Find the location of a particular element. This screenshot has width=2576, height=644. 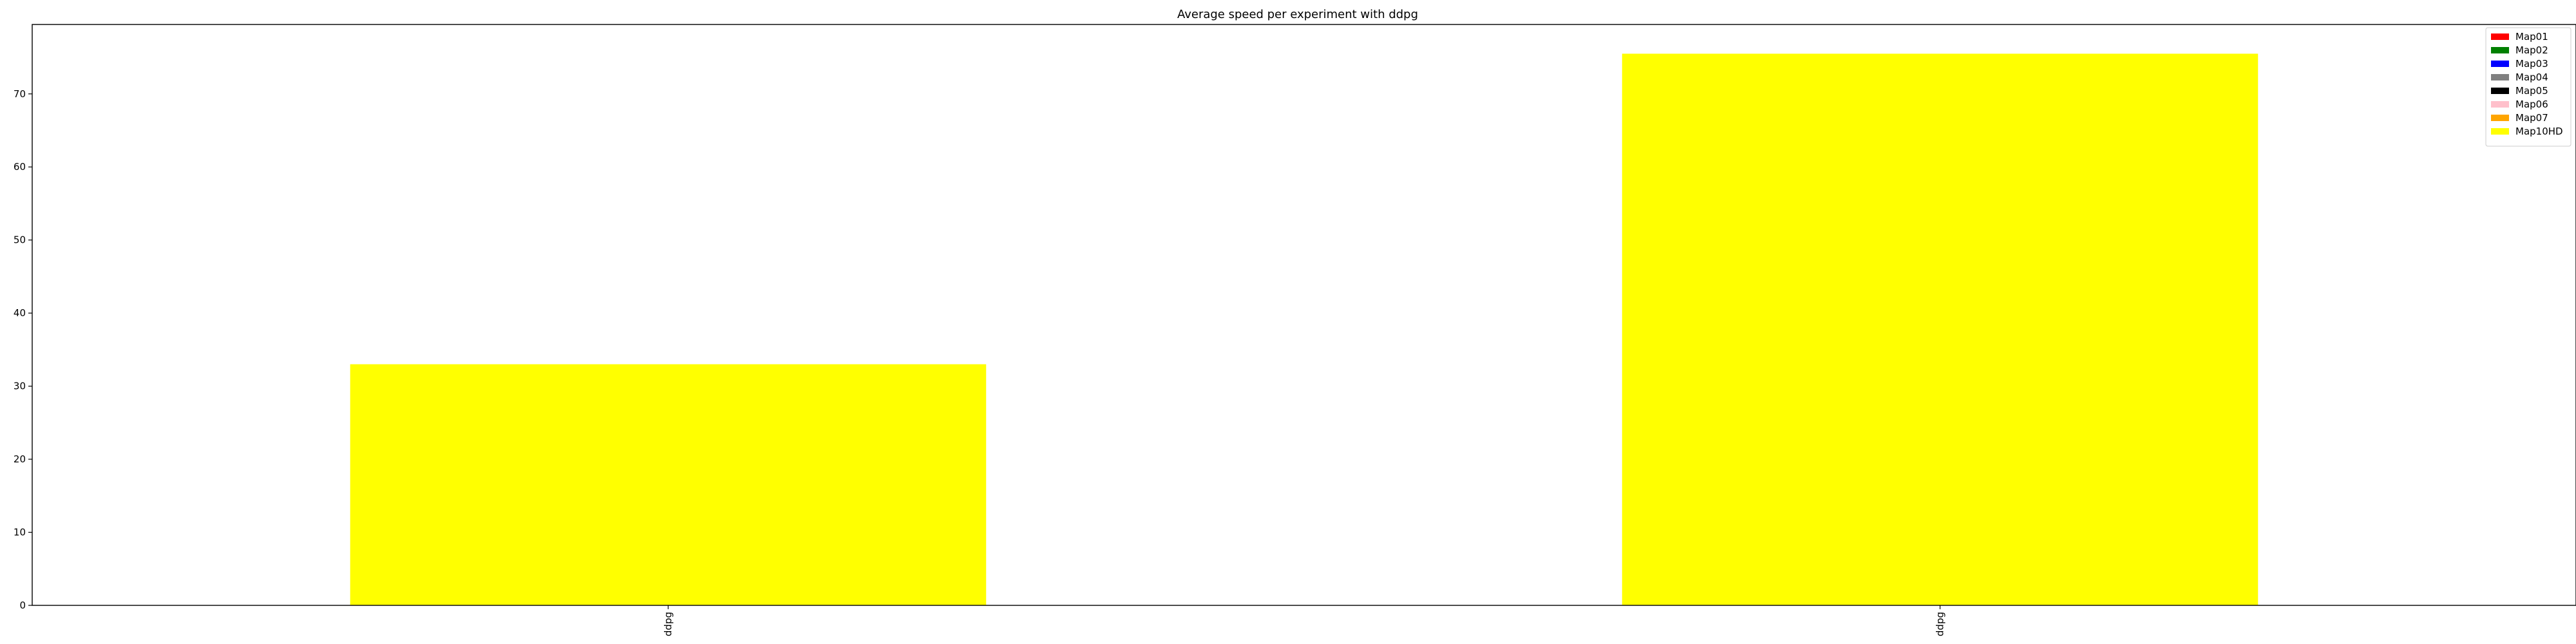

y-tick-label-6: 60 is located at coordinates (20, 167).